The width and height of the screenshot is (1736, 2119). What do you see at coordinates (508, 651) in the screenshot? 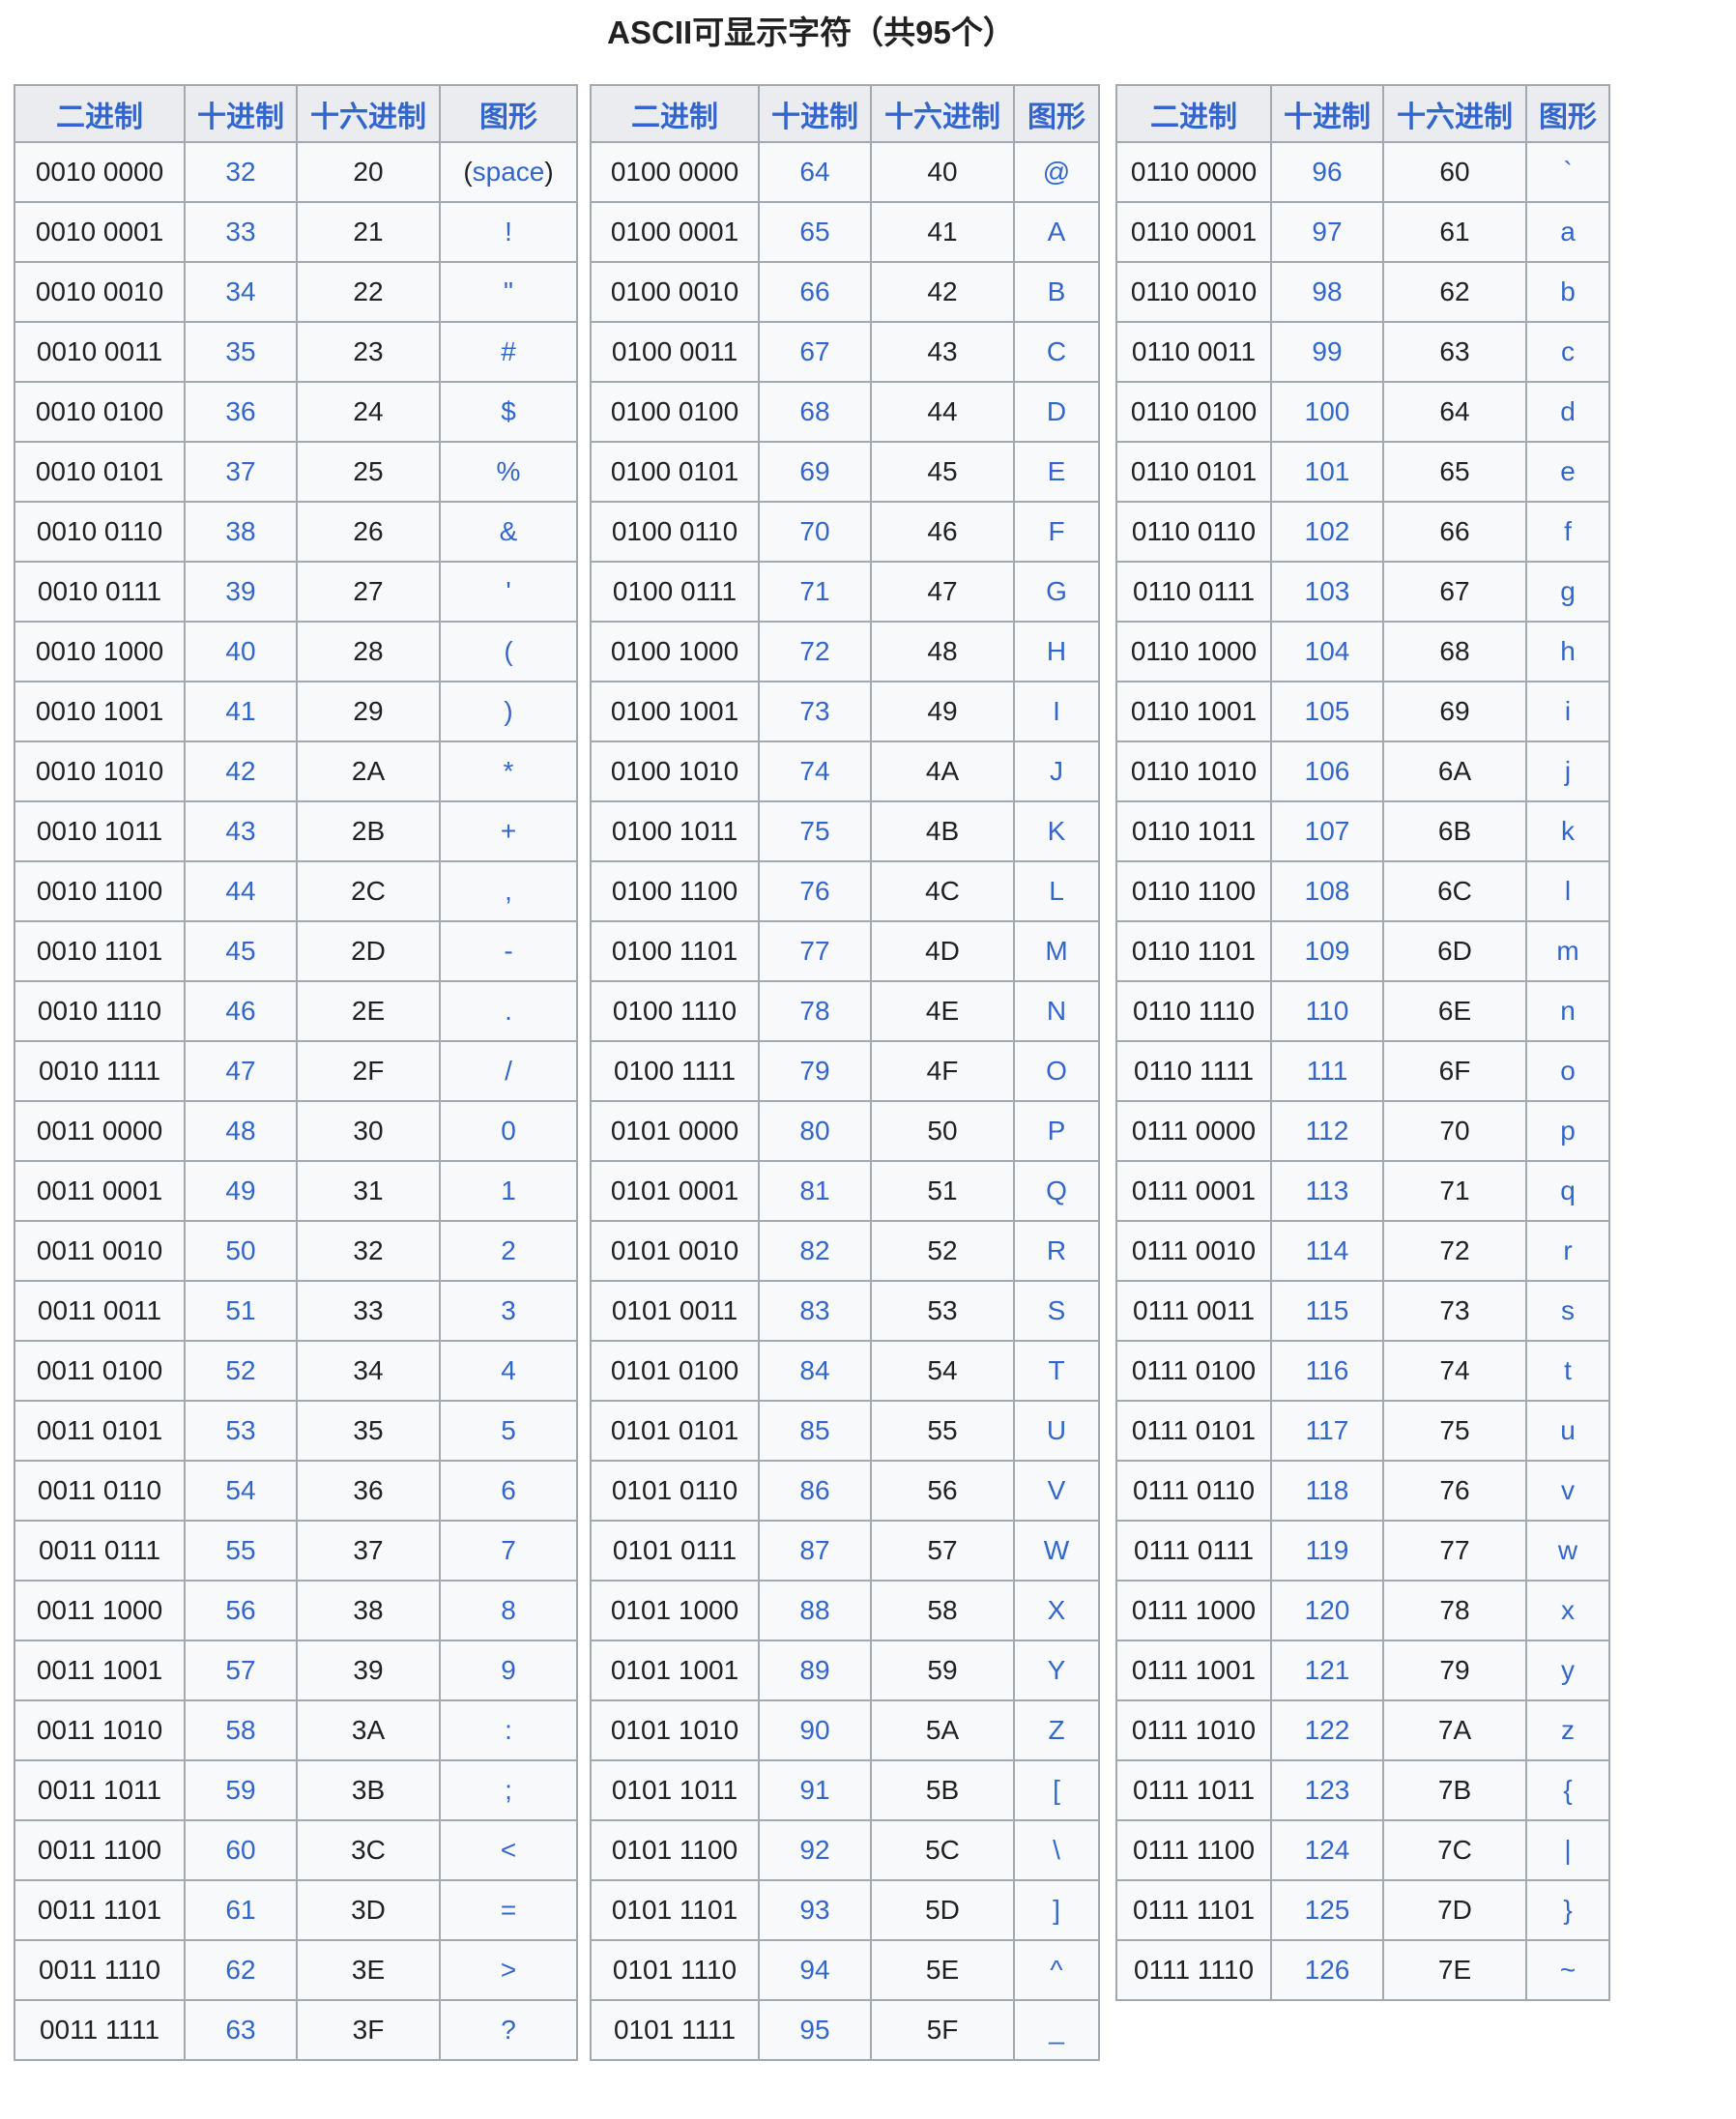
I see `glyph-link: (` at bounding box center [508, 651].